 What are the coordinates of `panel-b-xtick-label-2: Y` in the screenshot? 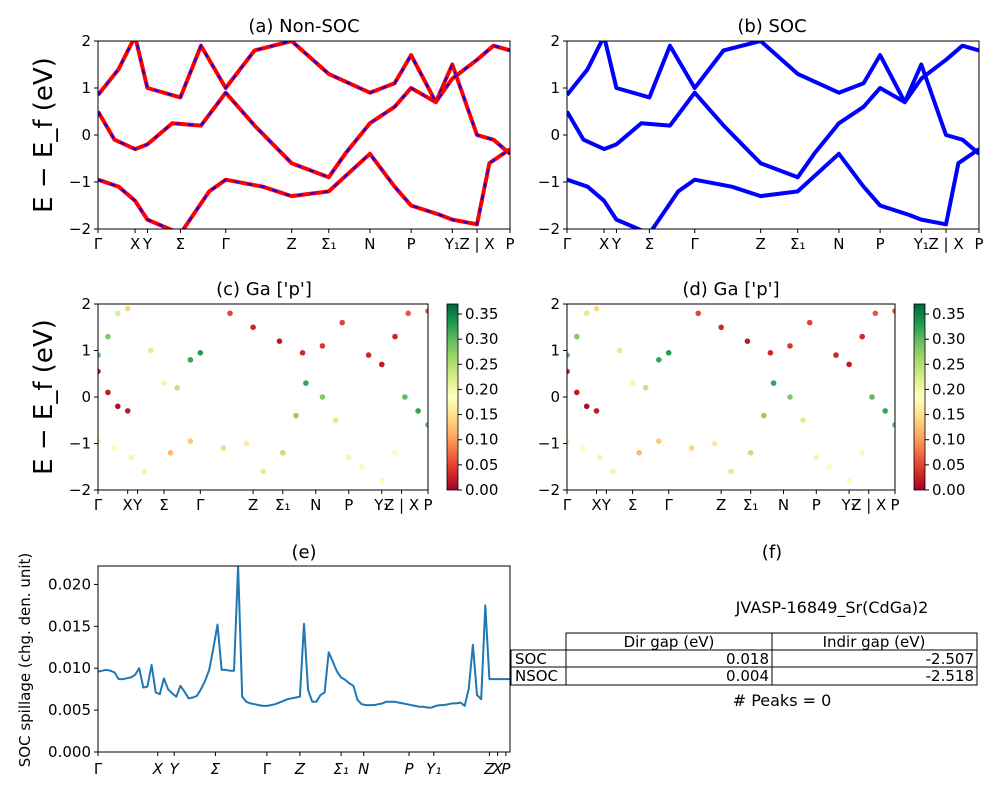 It's located at (616, 244).